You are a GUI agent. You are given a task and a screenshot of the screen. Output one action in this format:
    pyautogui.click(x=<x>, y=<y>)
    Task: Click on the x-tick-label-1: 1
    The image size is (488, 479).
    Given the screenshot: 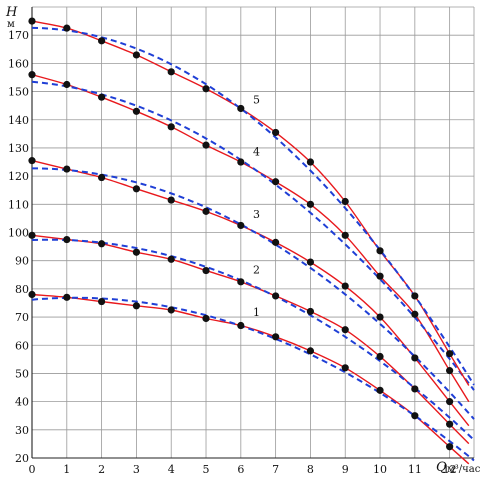 What is the action you would take?
    pyautogui.click(x=66, y=469)
    